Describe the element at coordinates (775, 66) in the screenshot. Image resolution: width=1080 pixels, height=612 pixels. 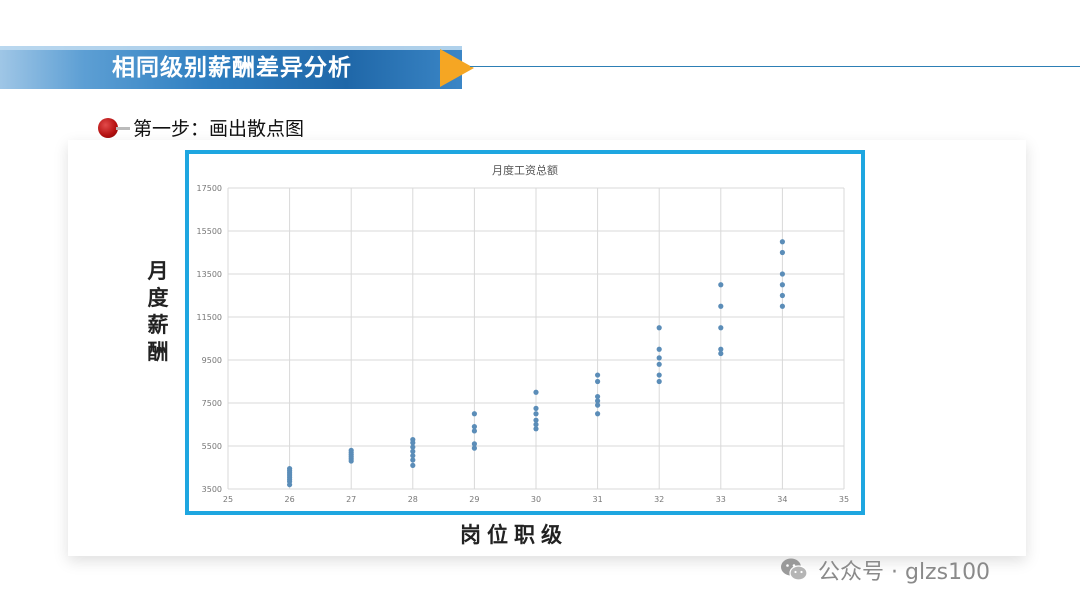
I see `title-divider` at that location.